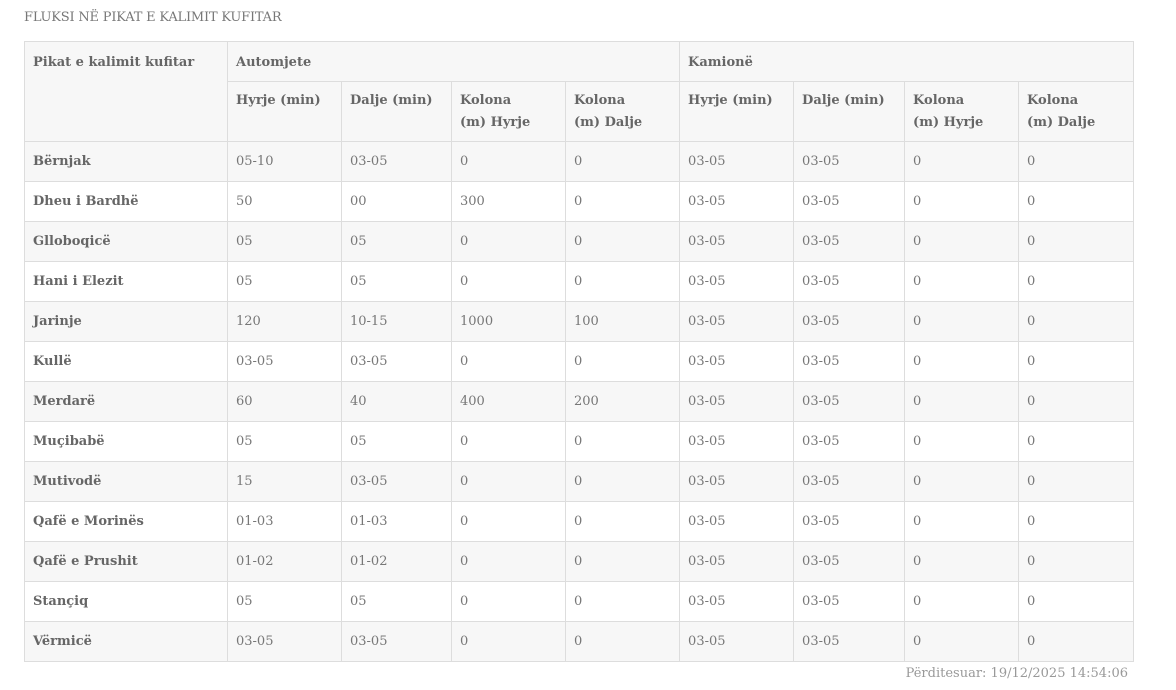 The width and height of the screenshot is (1176, 690). I want to click on crossing-name: Merdarë, so click(126, 401).